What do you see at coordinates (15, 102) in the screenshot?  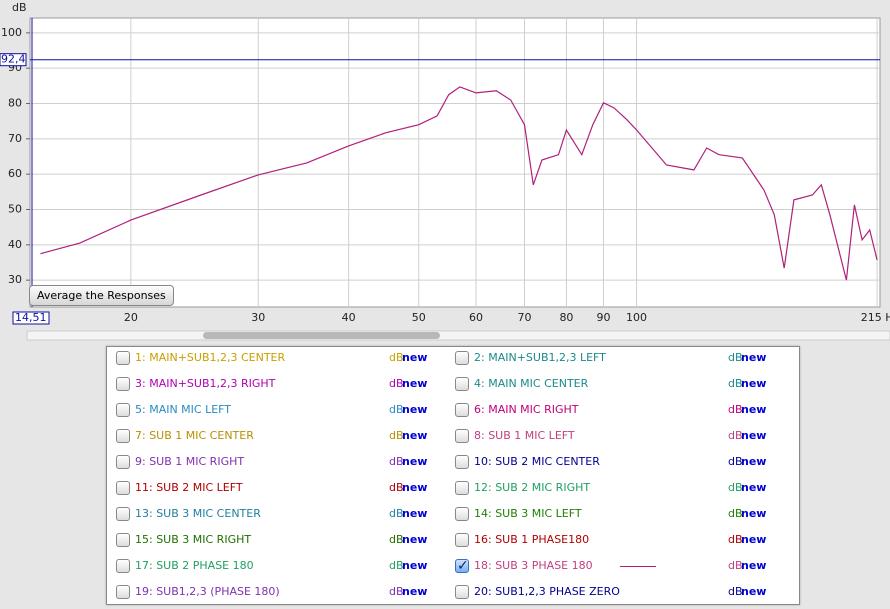 I see `y-tick-label: 80` at bounding box center [15, 102].